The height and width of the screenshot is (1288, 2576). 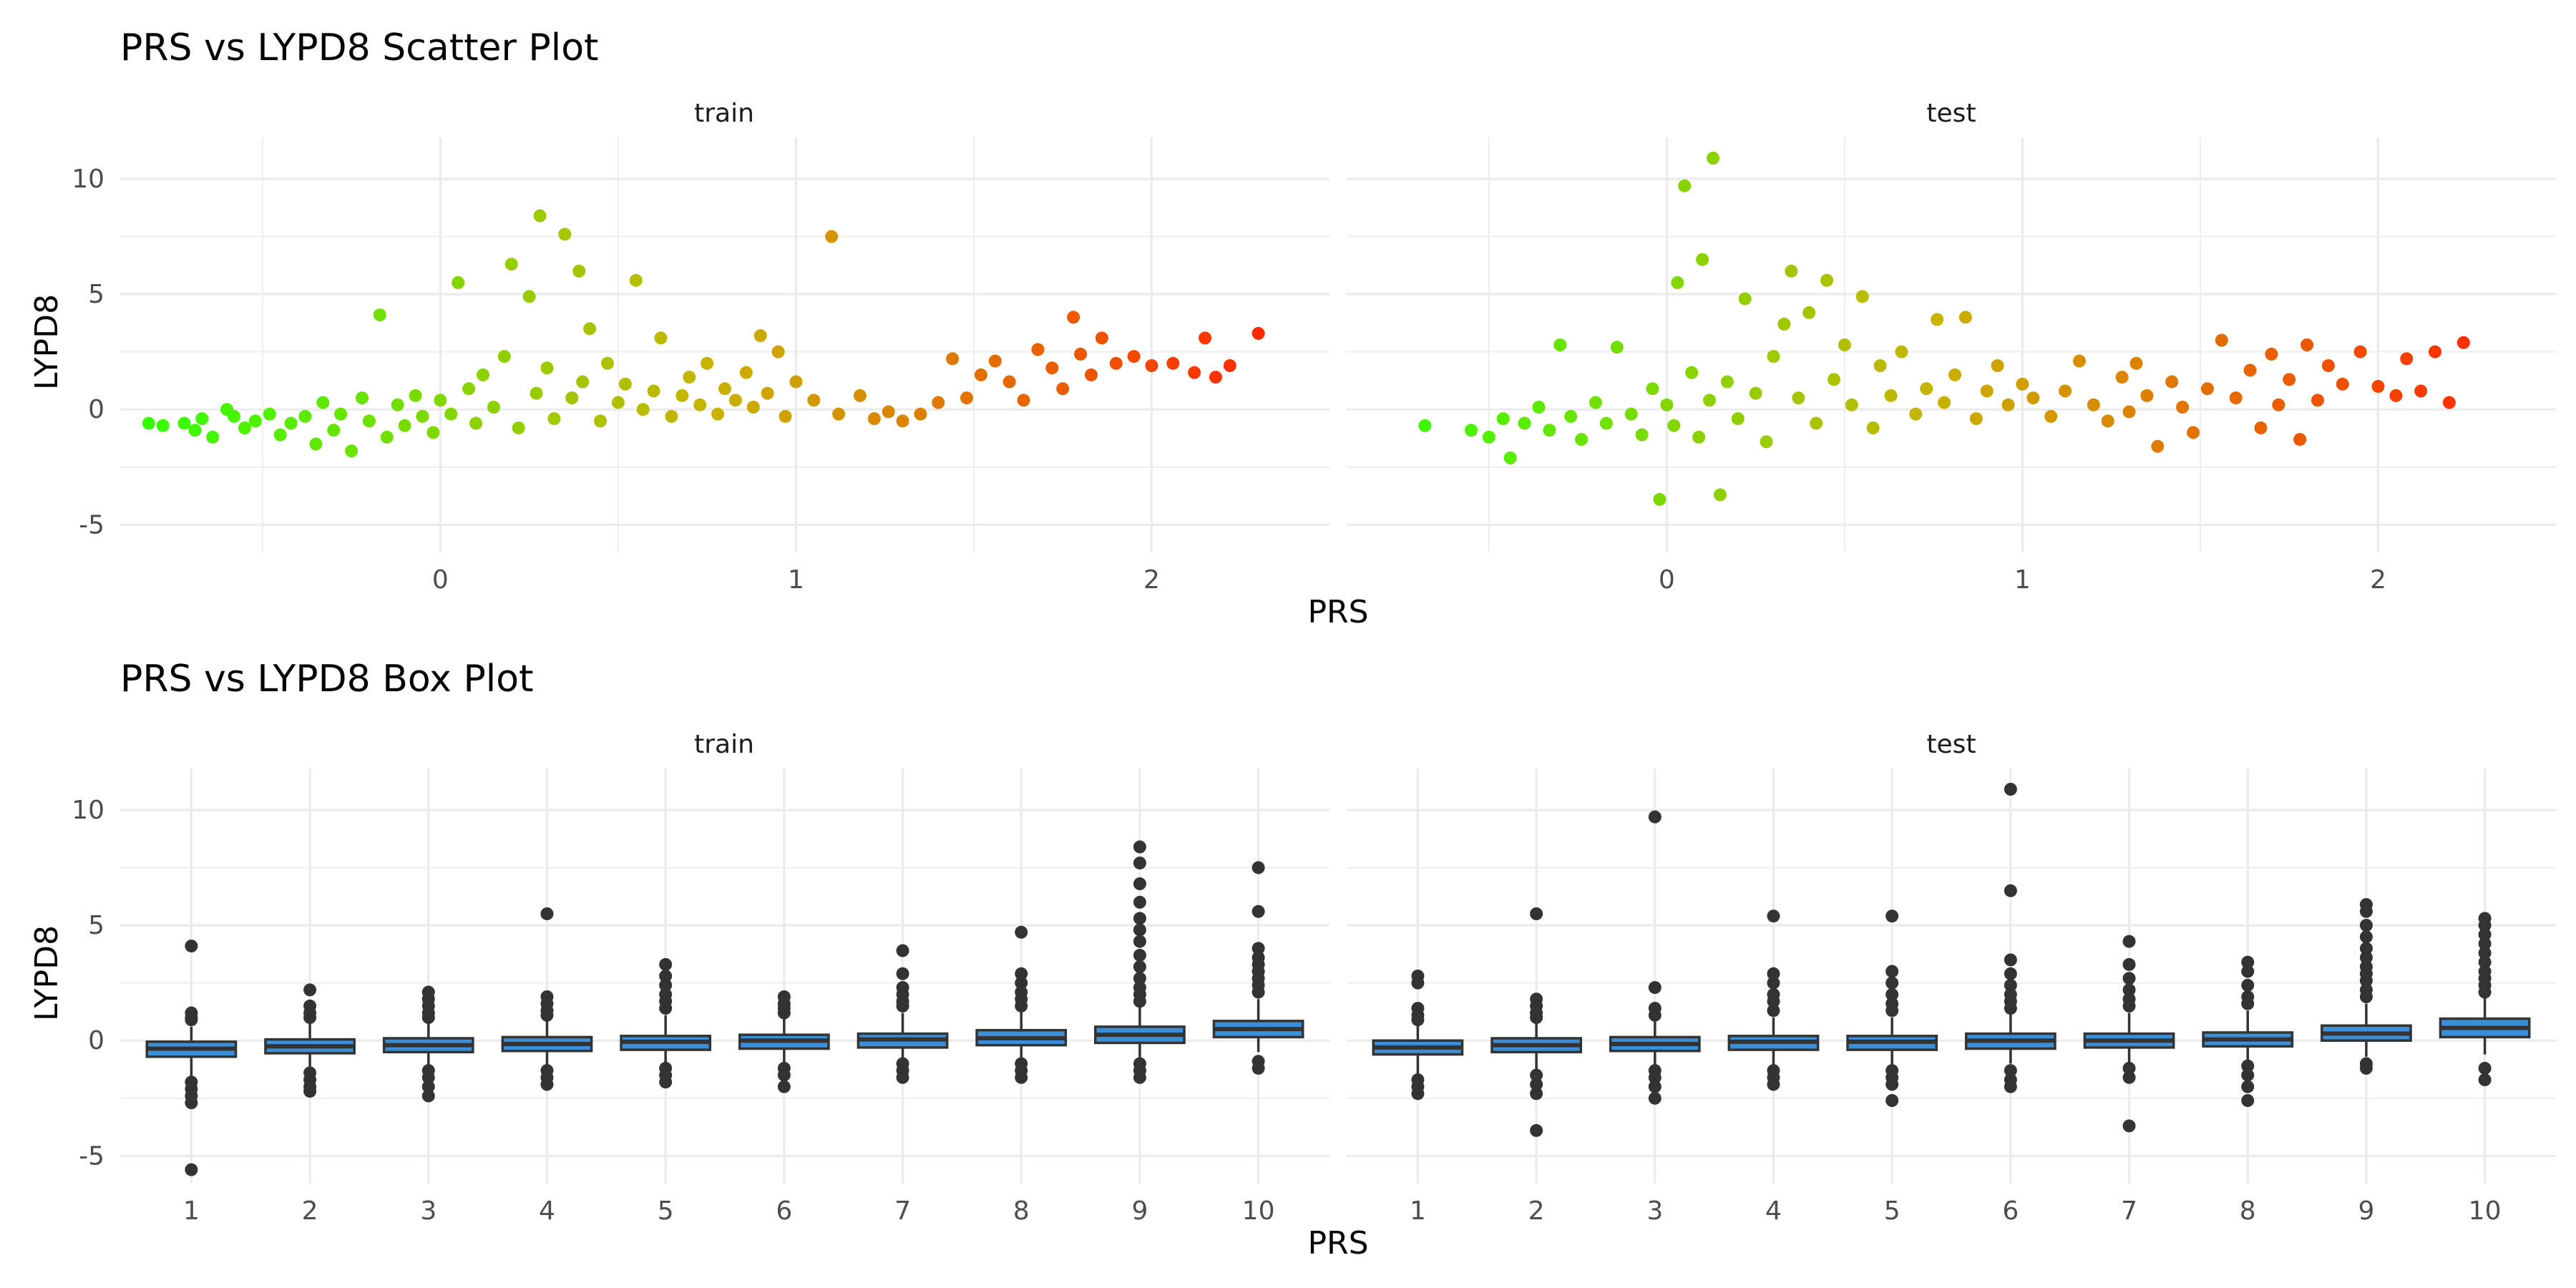 I want to click on box-strip-train: train, so click(x=724, y=744).